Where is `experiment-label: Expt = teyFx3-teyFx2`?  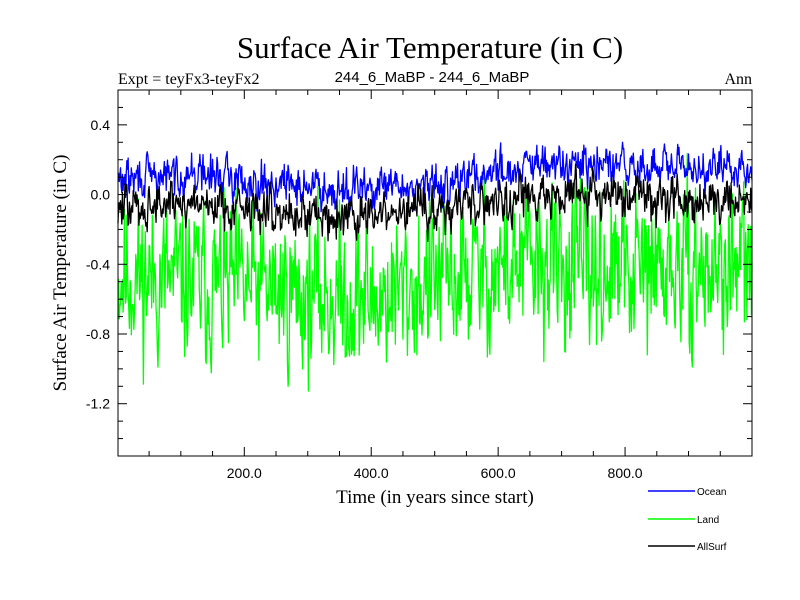
experiment-label: Expt = teyFx3-teyFx2 is located at coordinates (188, 79).